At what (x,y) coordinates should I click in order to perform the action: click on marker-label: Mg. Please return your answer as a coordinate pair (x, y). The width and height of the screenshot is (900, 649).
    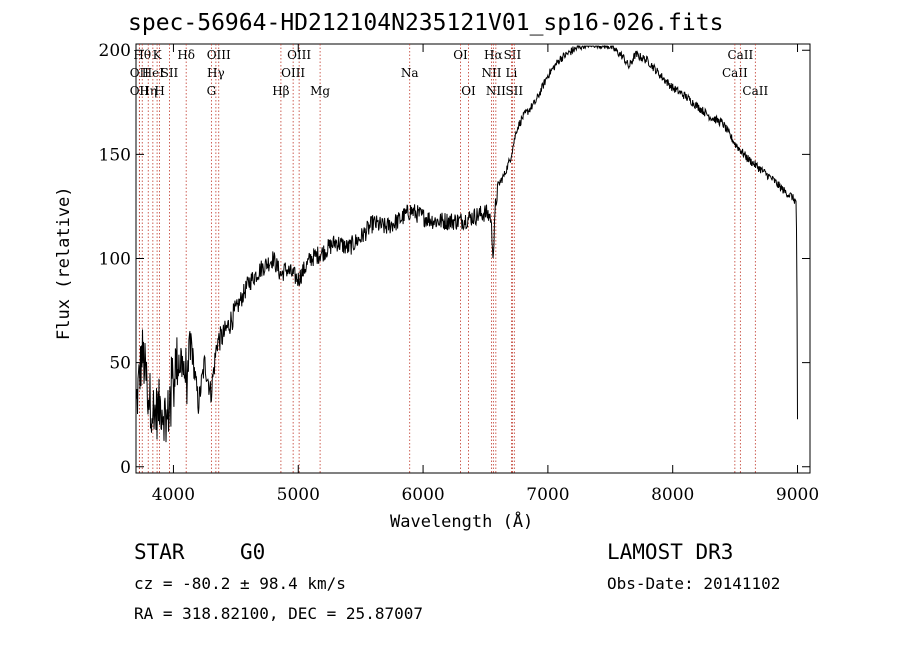
    Looking at the image, I should click on (320, 91).